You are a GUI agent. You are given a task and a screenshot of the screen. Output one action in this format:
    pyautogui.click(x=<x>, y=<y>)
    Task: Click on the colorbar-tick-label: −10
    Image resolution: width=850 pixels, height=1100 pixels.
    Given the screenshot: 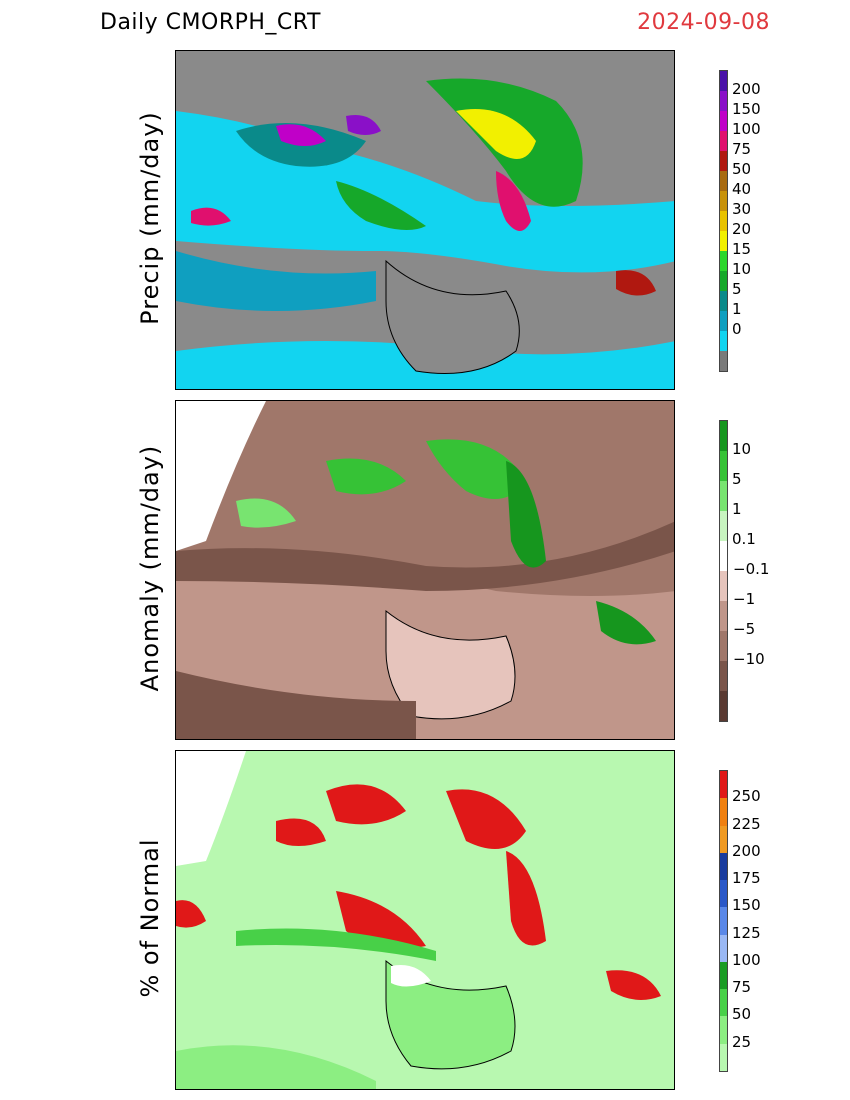 What is the action you would take?
    pyautogui.click(x=749, y=659)
    